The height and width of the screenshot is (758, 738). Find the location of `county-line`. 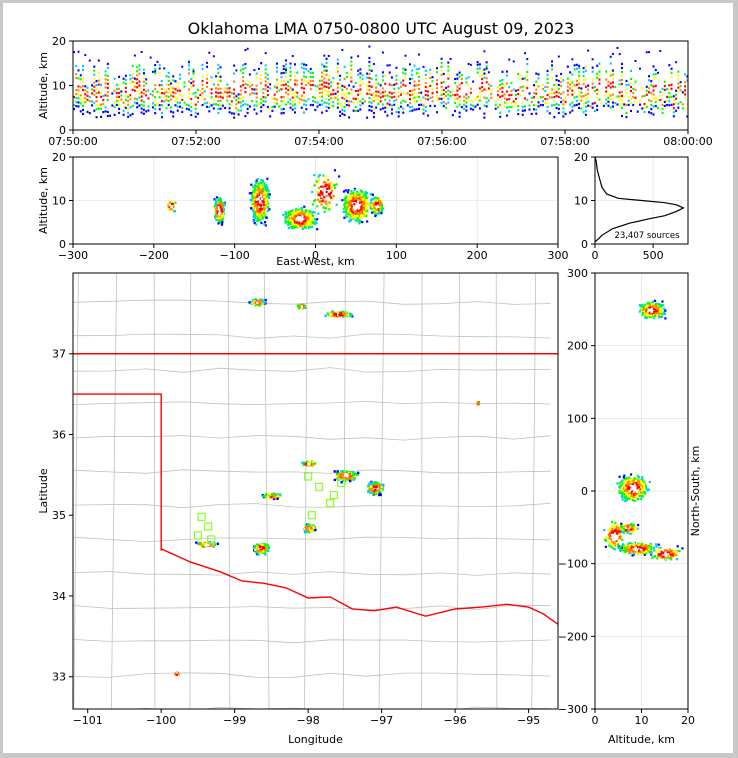

county-line is located at coordinates (266, 491).